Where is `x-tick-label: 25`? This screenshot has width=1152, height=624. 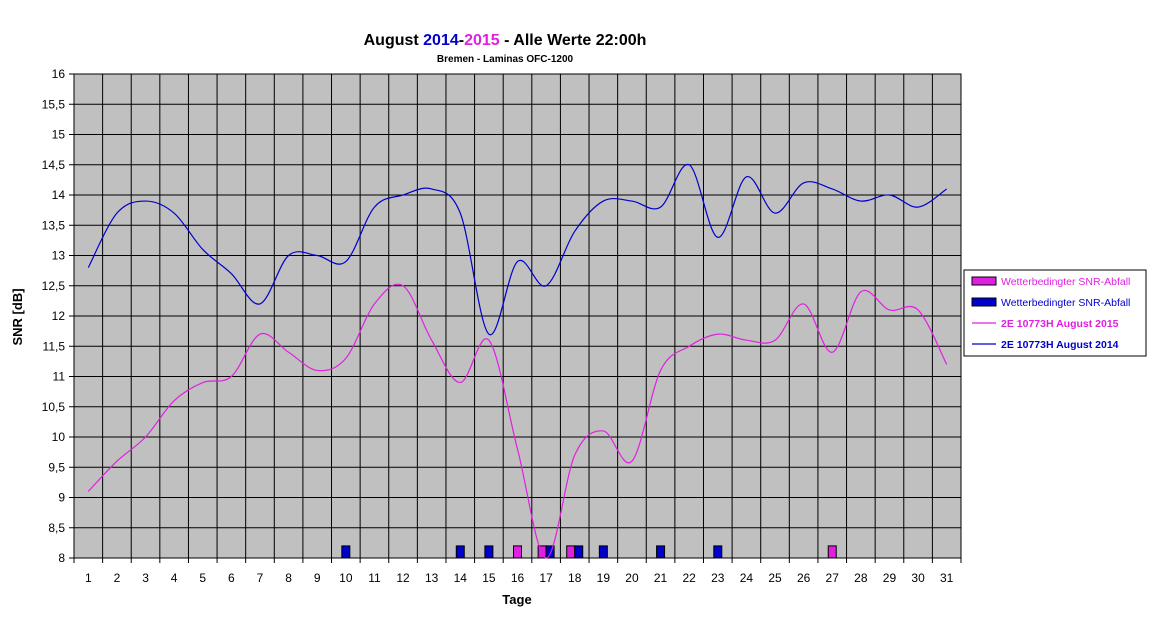
x-tick-label: 25 is located at coordinates (775, 578).